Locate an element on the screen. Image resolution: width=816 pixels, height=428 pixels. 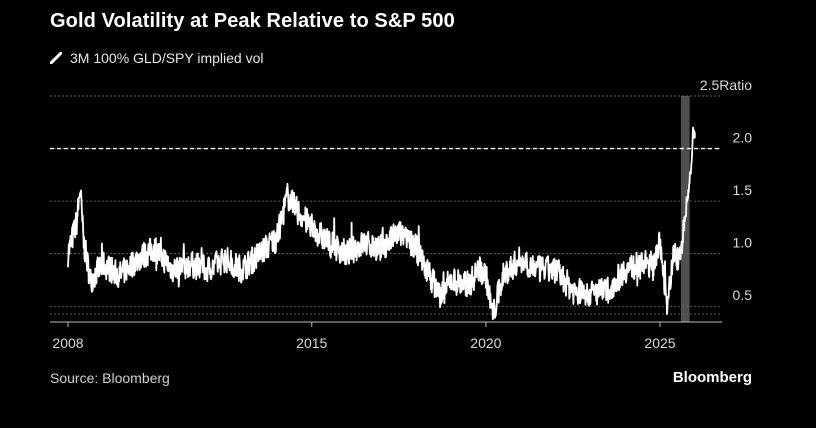
y-tick-label: 2.5Ratio is located at coordinates (726, 85).